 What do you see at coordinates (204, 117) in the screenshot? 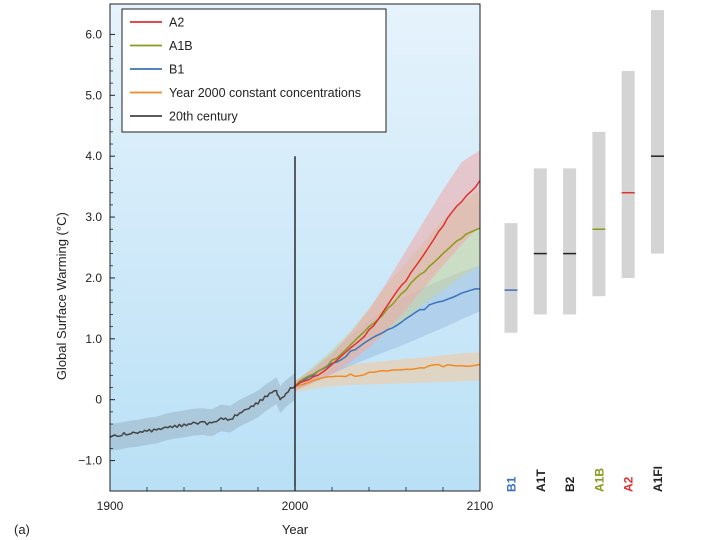
I see `legend-entry-label: 20th century` at bounding box center [204, 117].